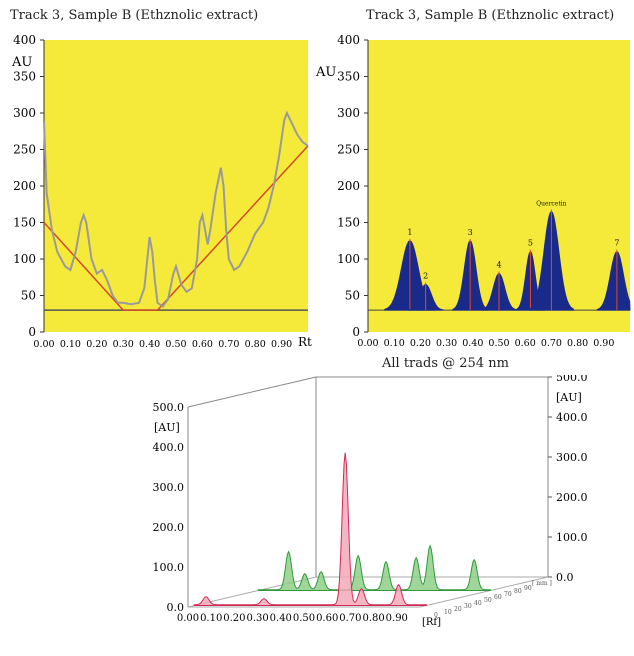 The width and height of the screenshot is (634, 656). Describe the element at coordinates (445, 363) in the screenshot. I see `chart3-title: All trads @ 254 nm` at that location.